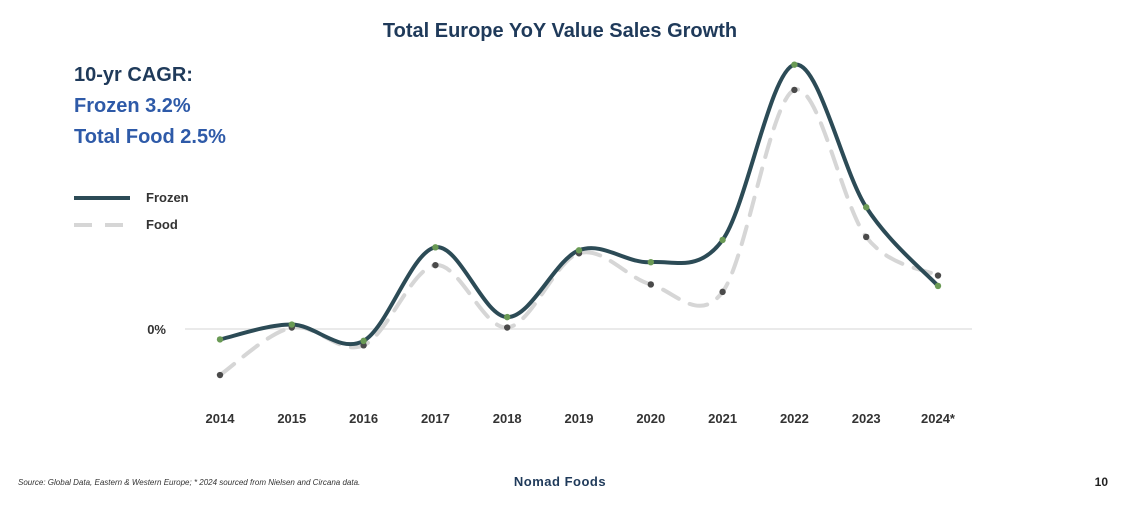 The image size is (1130, 508). Describe the element at coordinates (560, 481) in the screenshot. I see `brand-logo: Nomad Foods` at that location.